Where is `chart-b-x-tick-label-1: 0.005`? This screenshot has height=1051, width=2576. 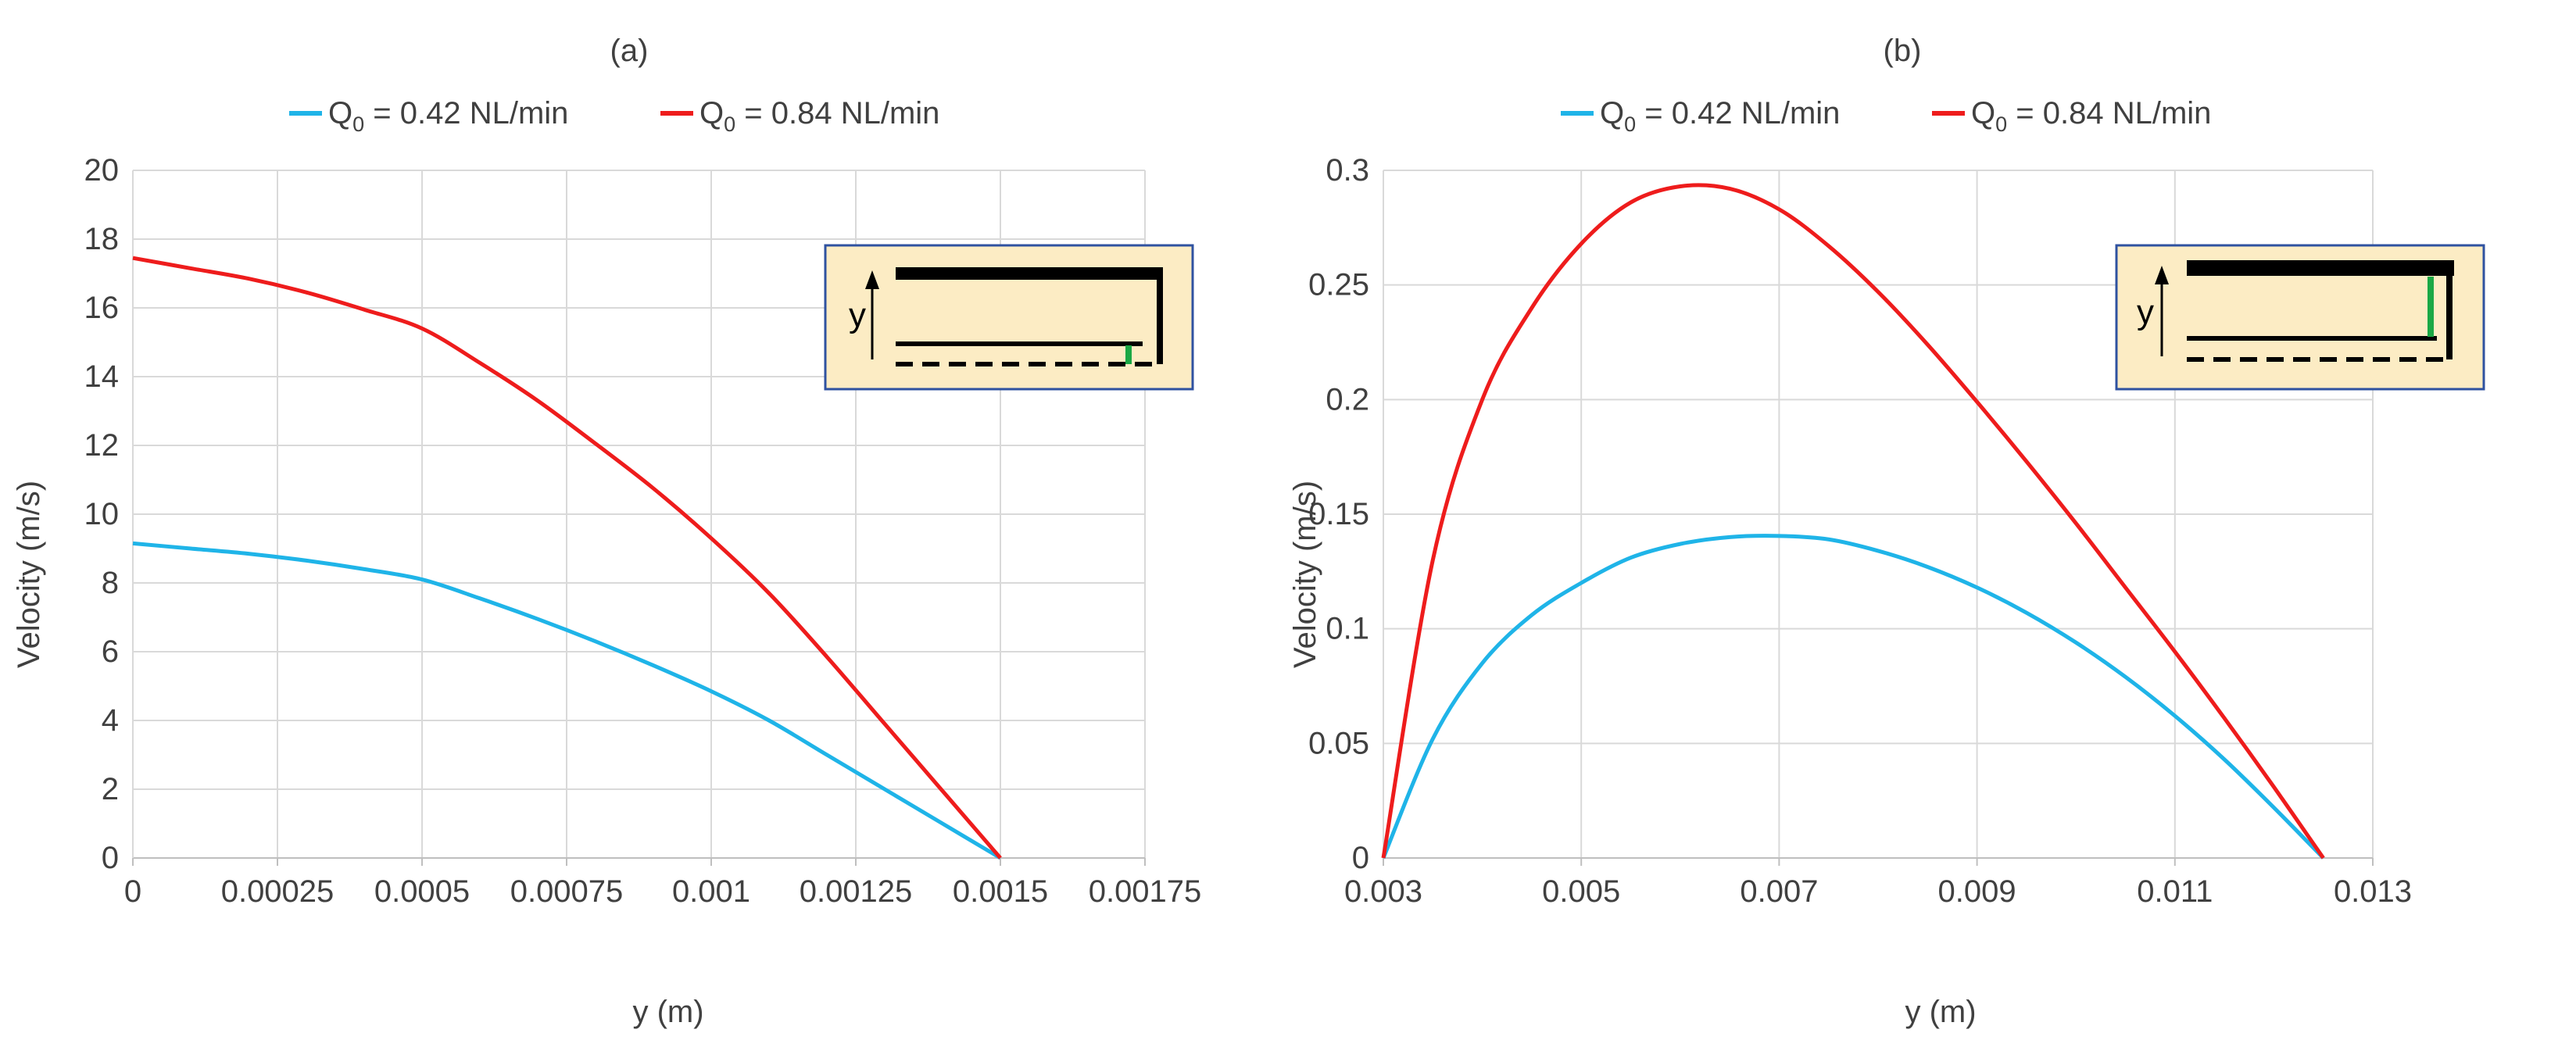
chart-b-x-tick-label-1: 0.005 is located at coordinates (1581, 891).